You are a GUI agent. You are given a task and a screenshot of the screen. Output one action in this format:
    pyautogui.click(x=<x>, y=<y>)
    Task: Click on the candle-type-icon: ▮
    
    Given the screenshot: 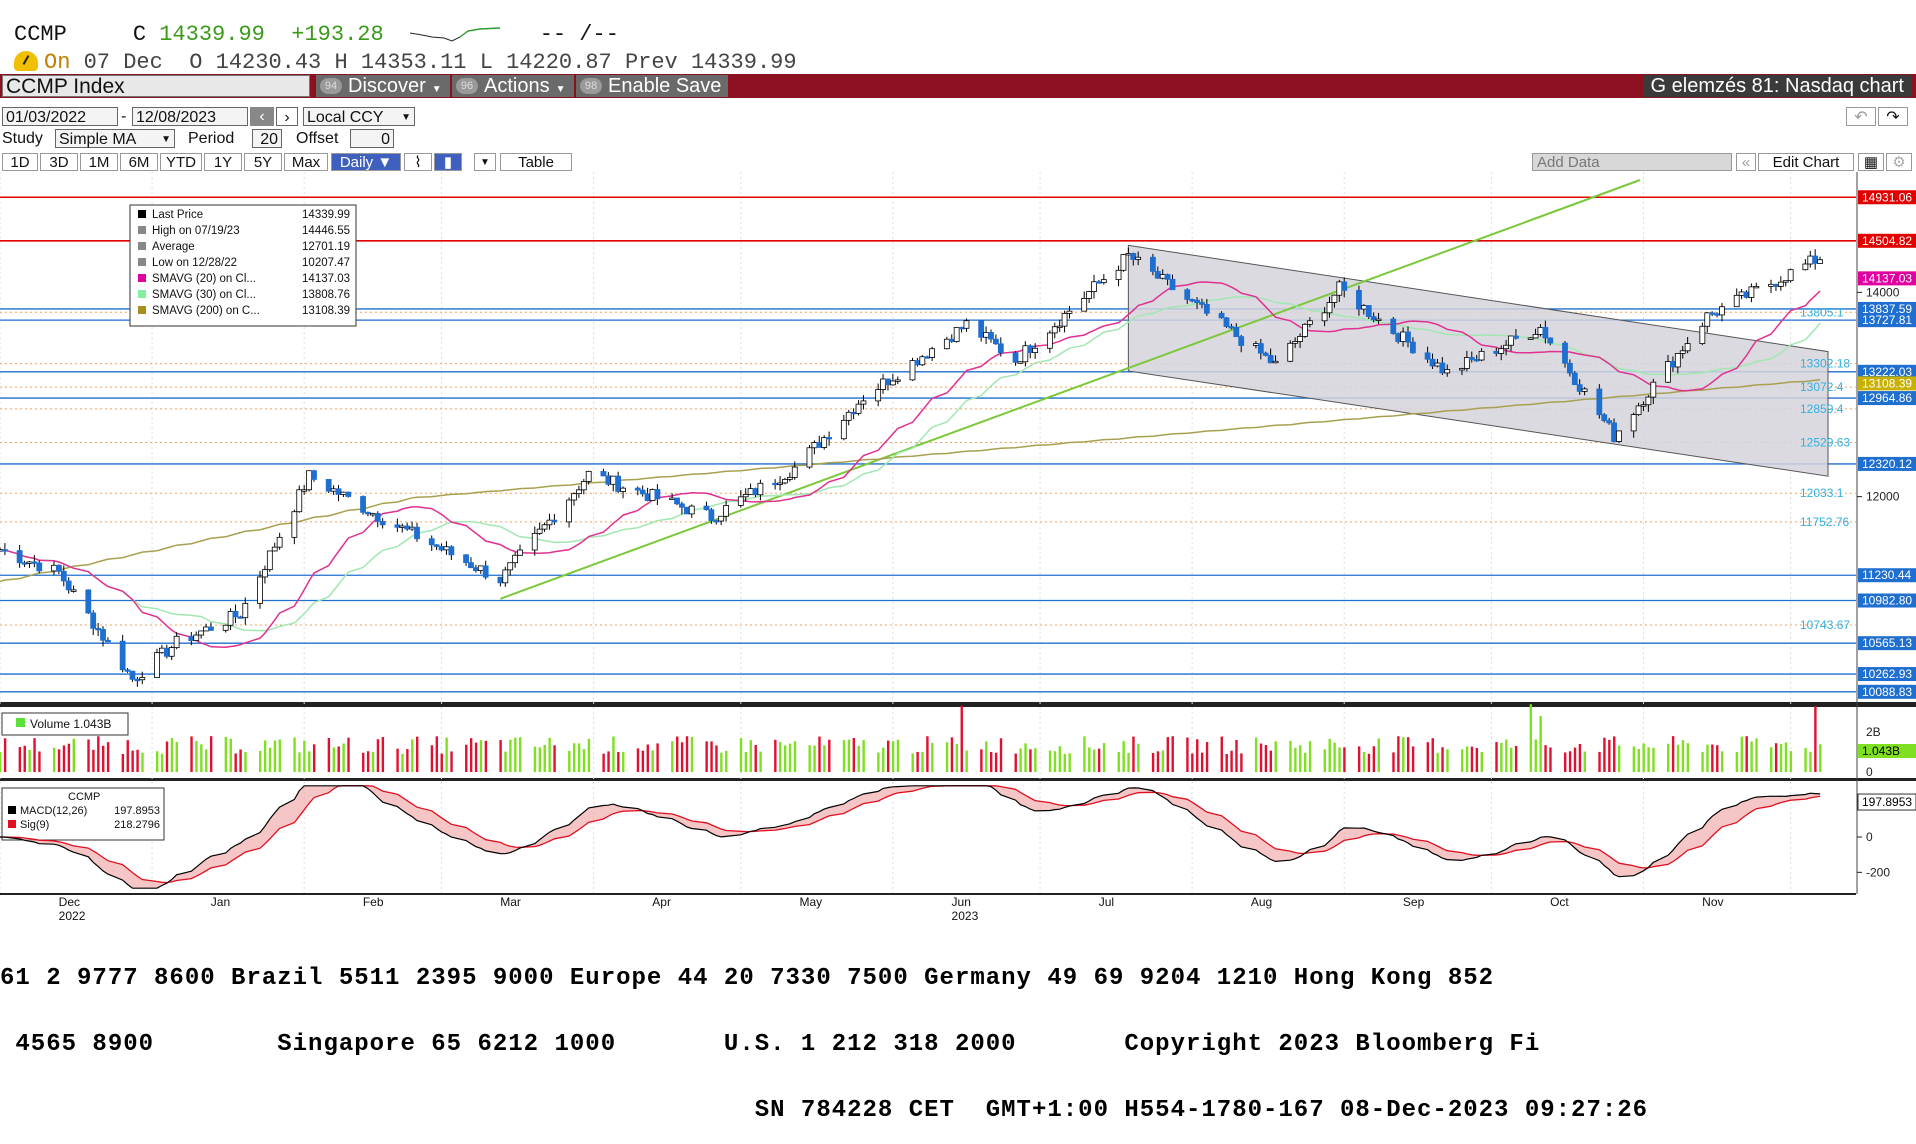 What is the action you would take?
    pyautogui.click(x=448, y=162)
    